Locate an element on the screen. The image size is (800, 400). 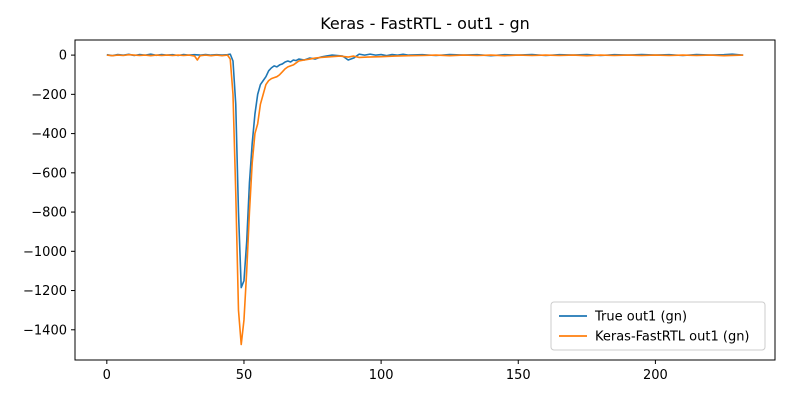
y-axis: 0 −200 −400 −600 −800 −1000 −1200 −1400 is located at coordinates (49, 193).